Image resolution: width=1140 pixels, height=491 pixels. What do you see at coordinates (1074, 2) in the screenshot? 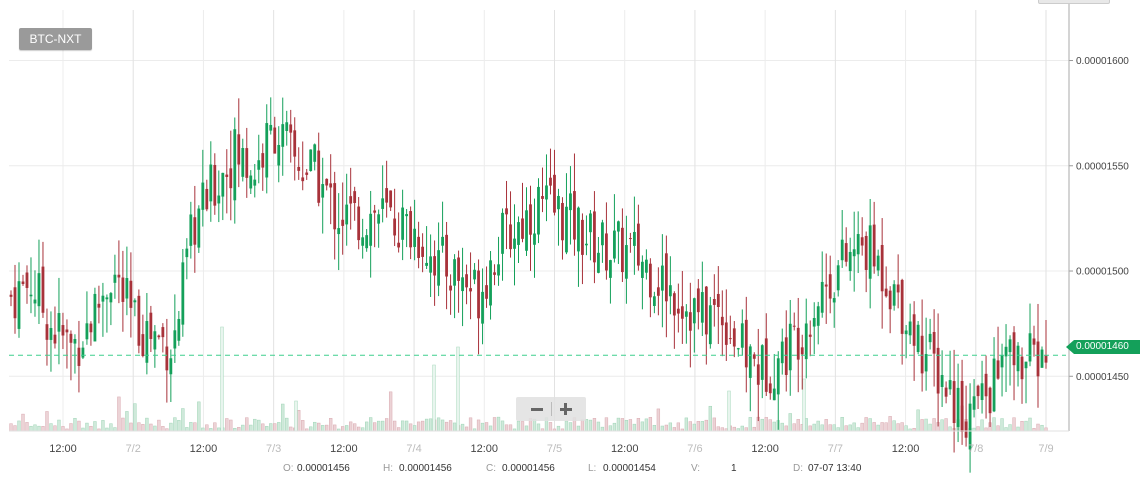
I see `top-control` at bounding box center [1074, 2].